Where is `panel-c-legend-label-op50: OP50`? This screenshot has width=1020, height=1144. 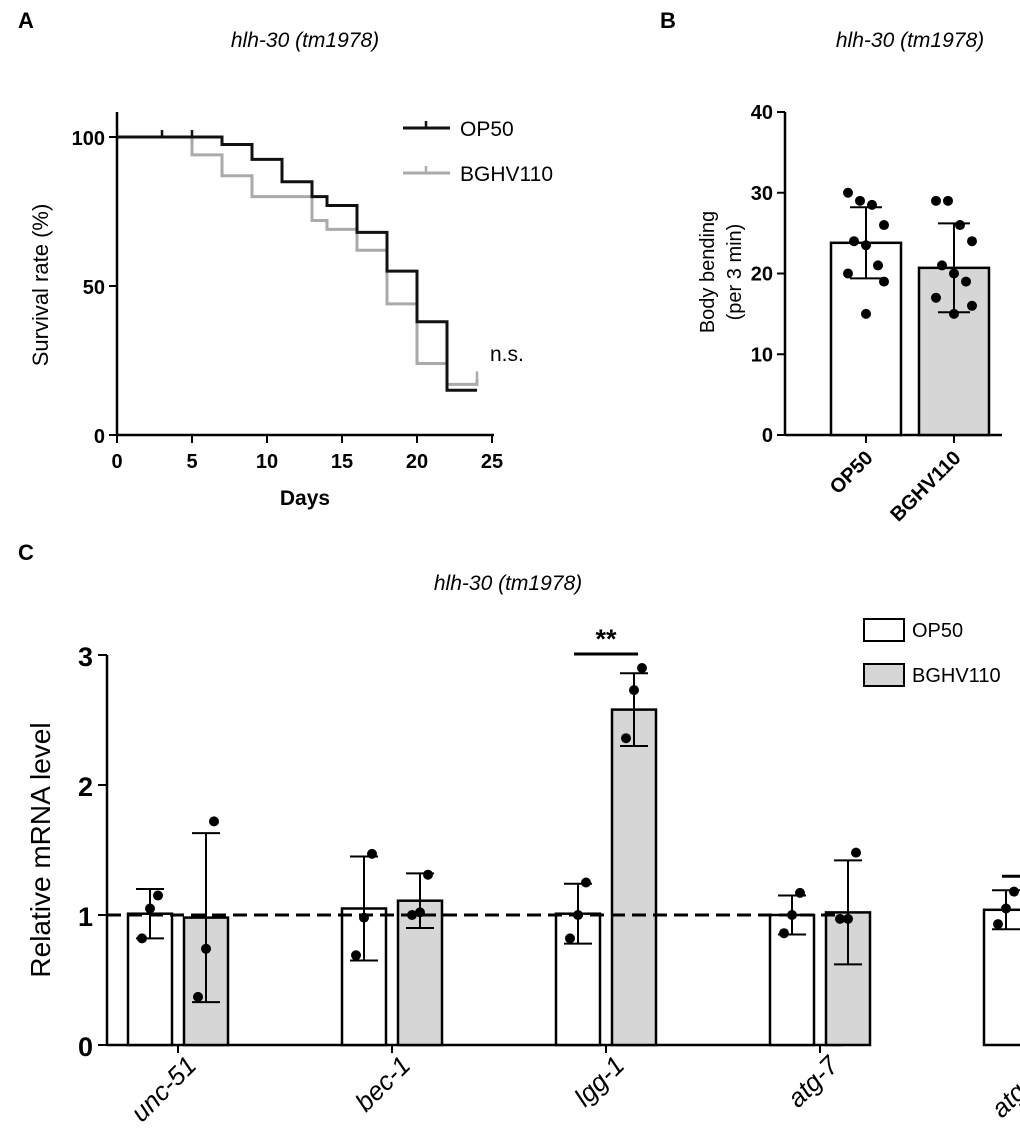 panel-c-legend-label-op50: OP50 is located at coordinates (937, 631).